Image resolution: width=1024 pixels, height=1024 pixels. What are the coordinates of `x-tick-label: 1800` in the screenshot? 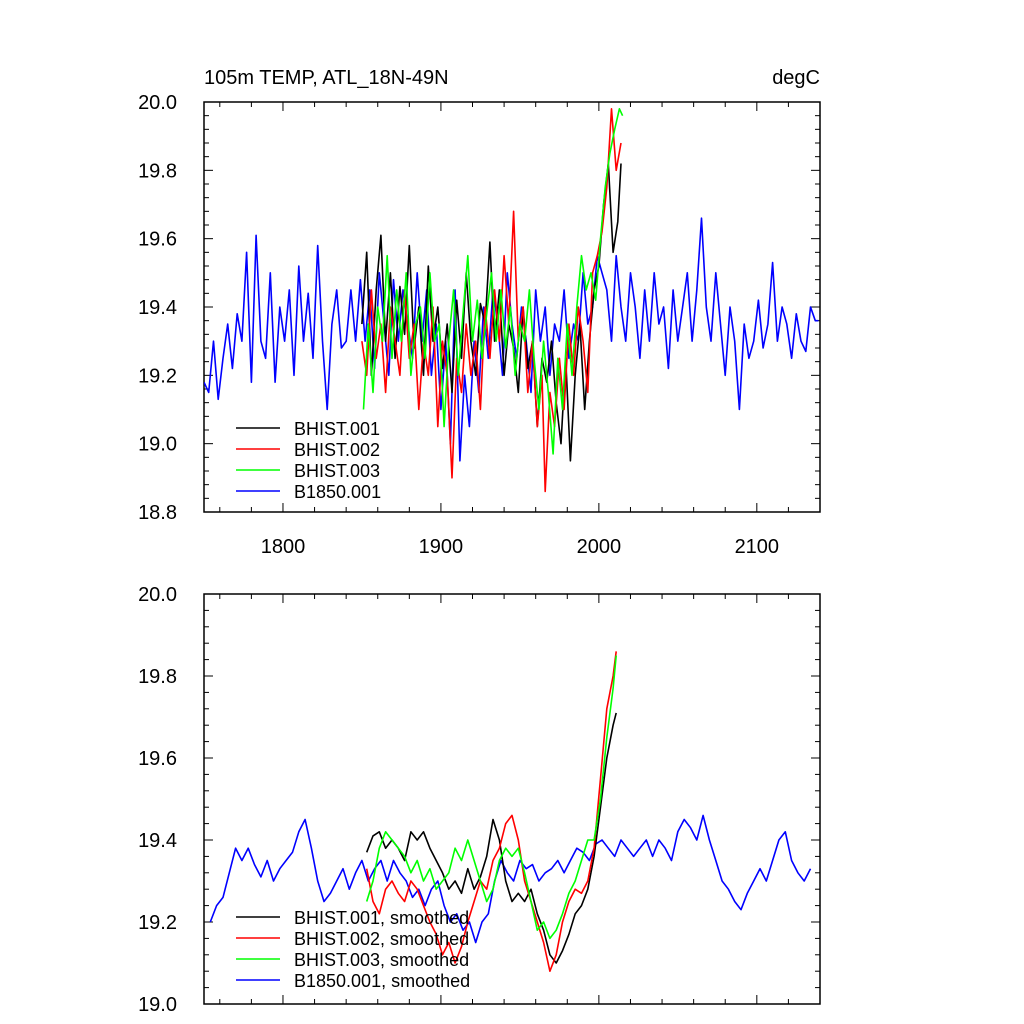 It's located at (283, 547).